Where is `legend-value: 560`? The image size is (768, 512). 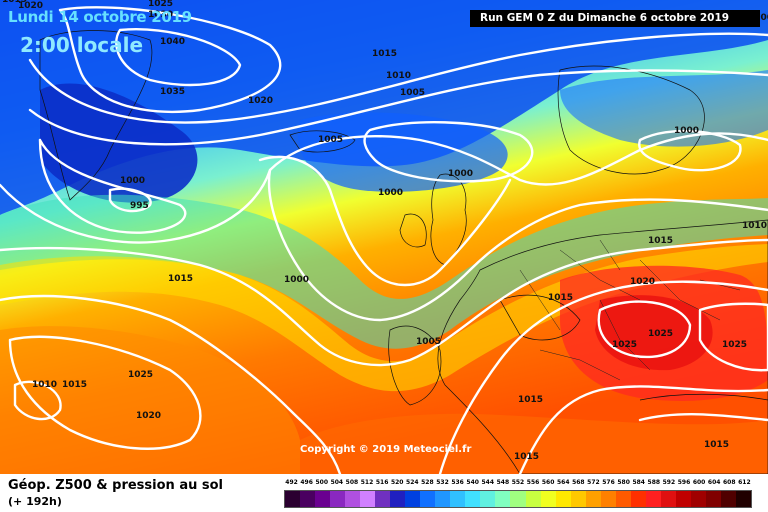 legend-value: 560 is located at coordinates (548, 482).